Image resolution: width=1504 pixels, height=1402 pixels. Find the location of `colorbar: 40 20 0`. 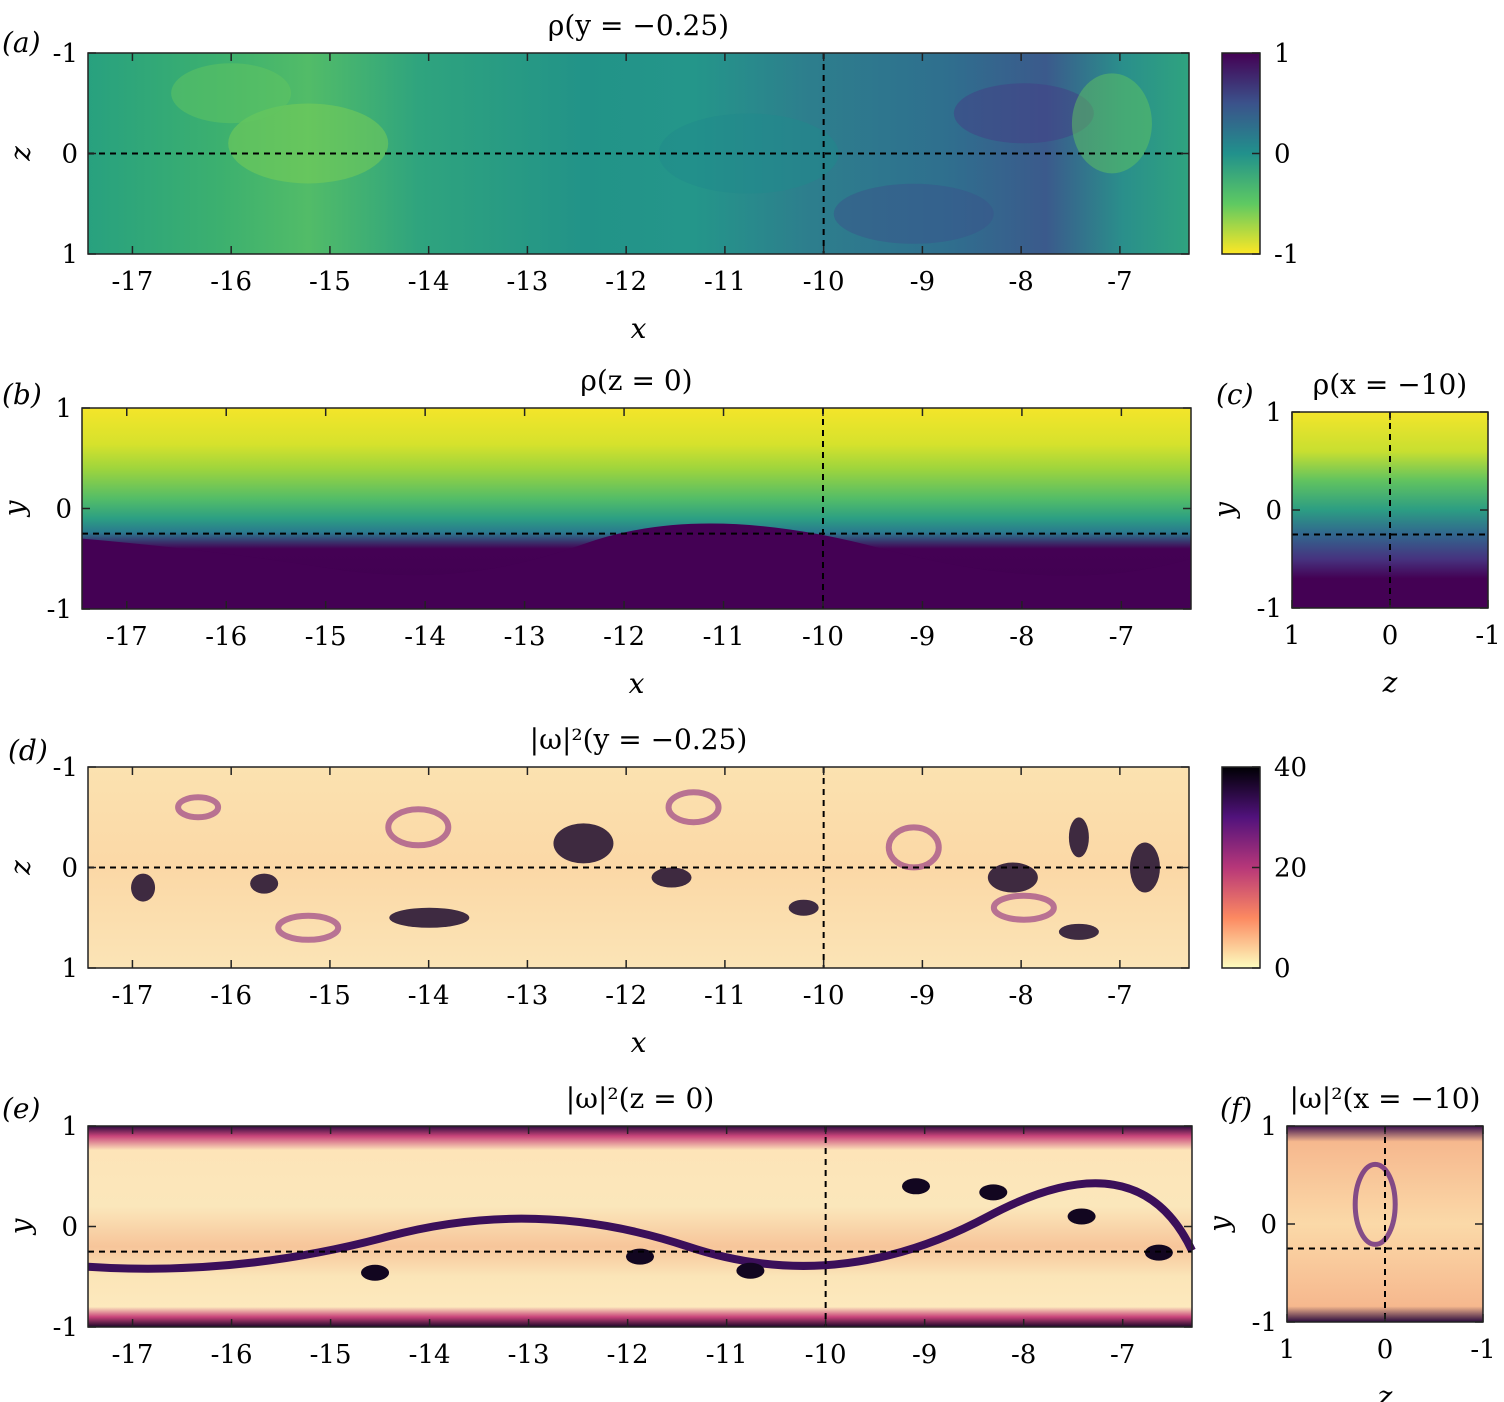

colorbar: 40 20 0 is located at coordinates (1264, 868).